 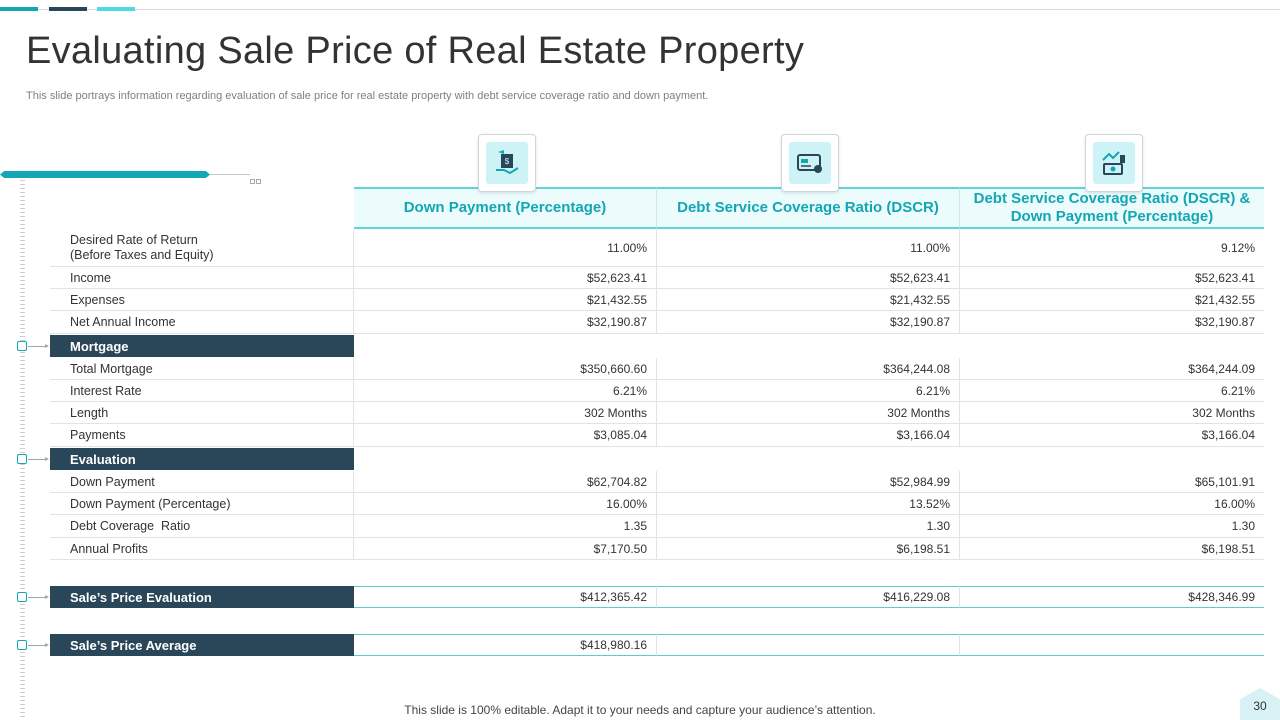 What do you see at coordinates (116, 9) in the screenshot?
I see `accent-bar-light` at bounding box center [116, 9].